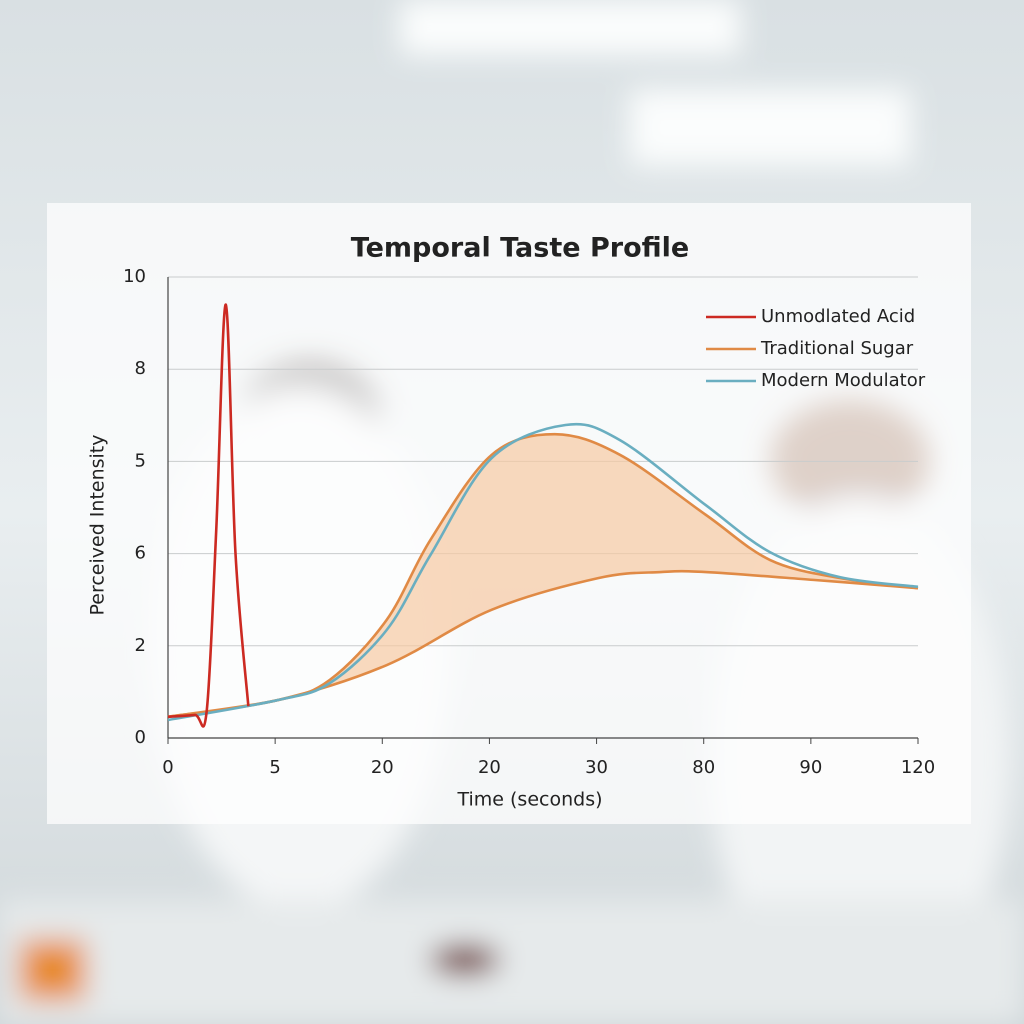 This screenshot has height=1024, width=1024. What do you see at coordinates (140, 368) in the screenshot?
I see `y-tick-label: 8` at bounding box center [140, 368].